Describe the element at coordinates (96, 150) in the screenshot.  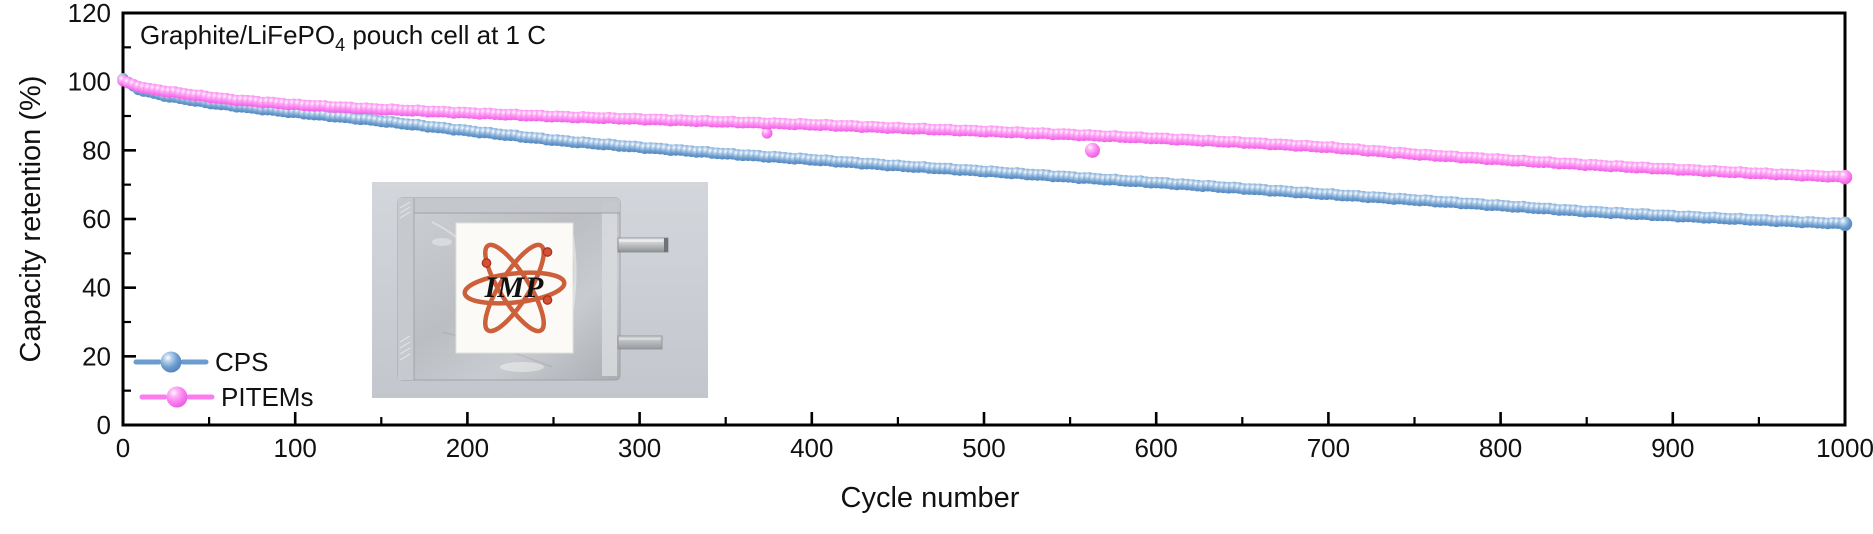
I see `y-tick-label: 80` at that location.